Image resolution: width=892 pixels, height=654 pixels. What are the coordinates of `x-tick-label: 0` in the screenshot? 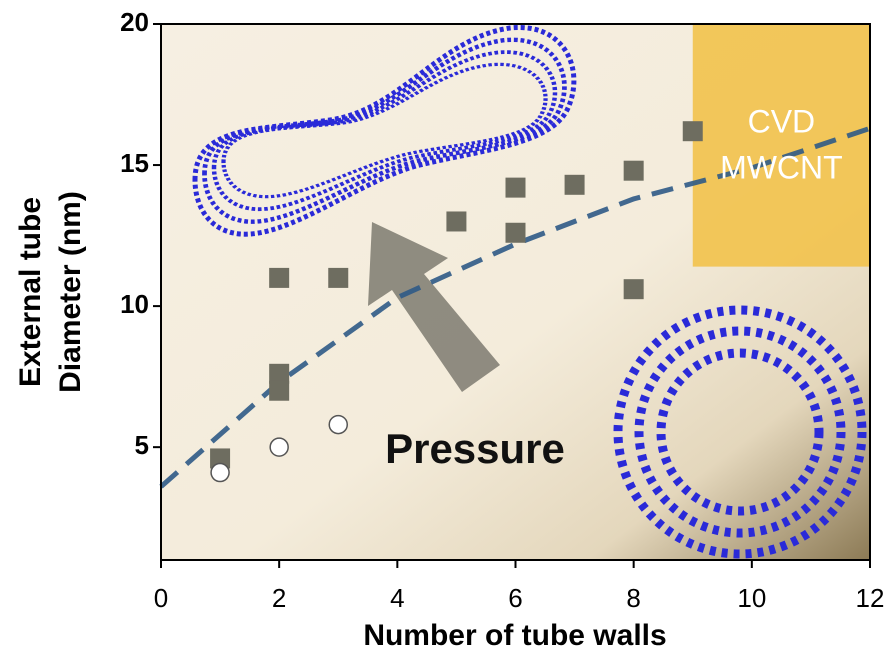 It's located at (161, 598).